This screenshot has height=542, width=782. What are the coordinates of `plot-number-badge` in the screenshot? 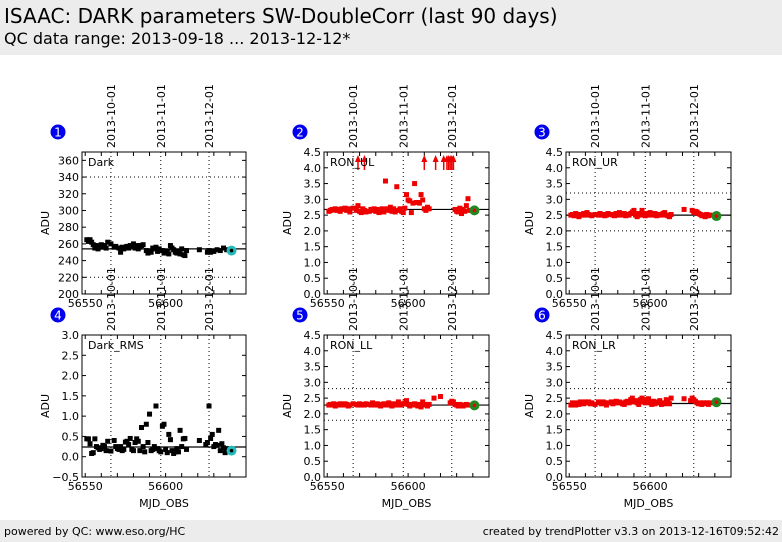 It's located at (542, 132).